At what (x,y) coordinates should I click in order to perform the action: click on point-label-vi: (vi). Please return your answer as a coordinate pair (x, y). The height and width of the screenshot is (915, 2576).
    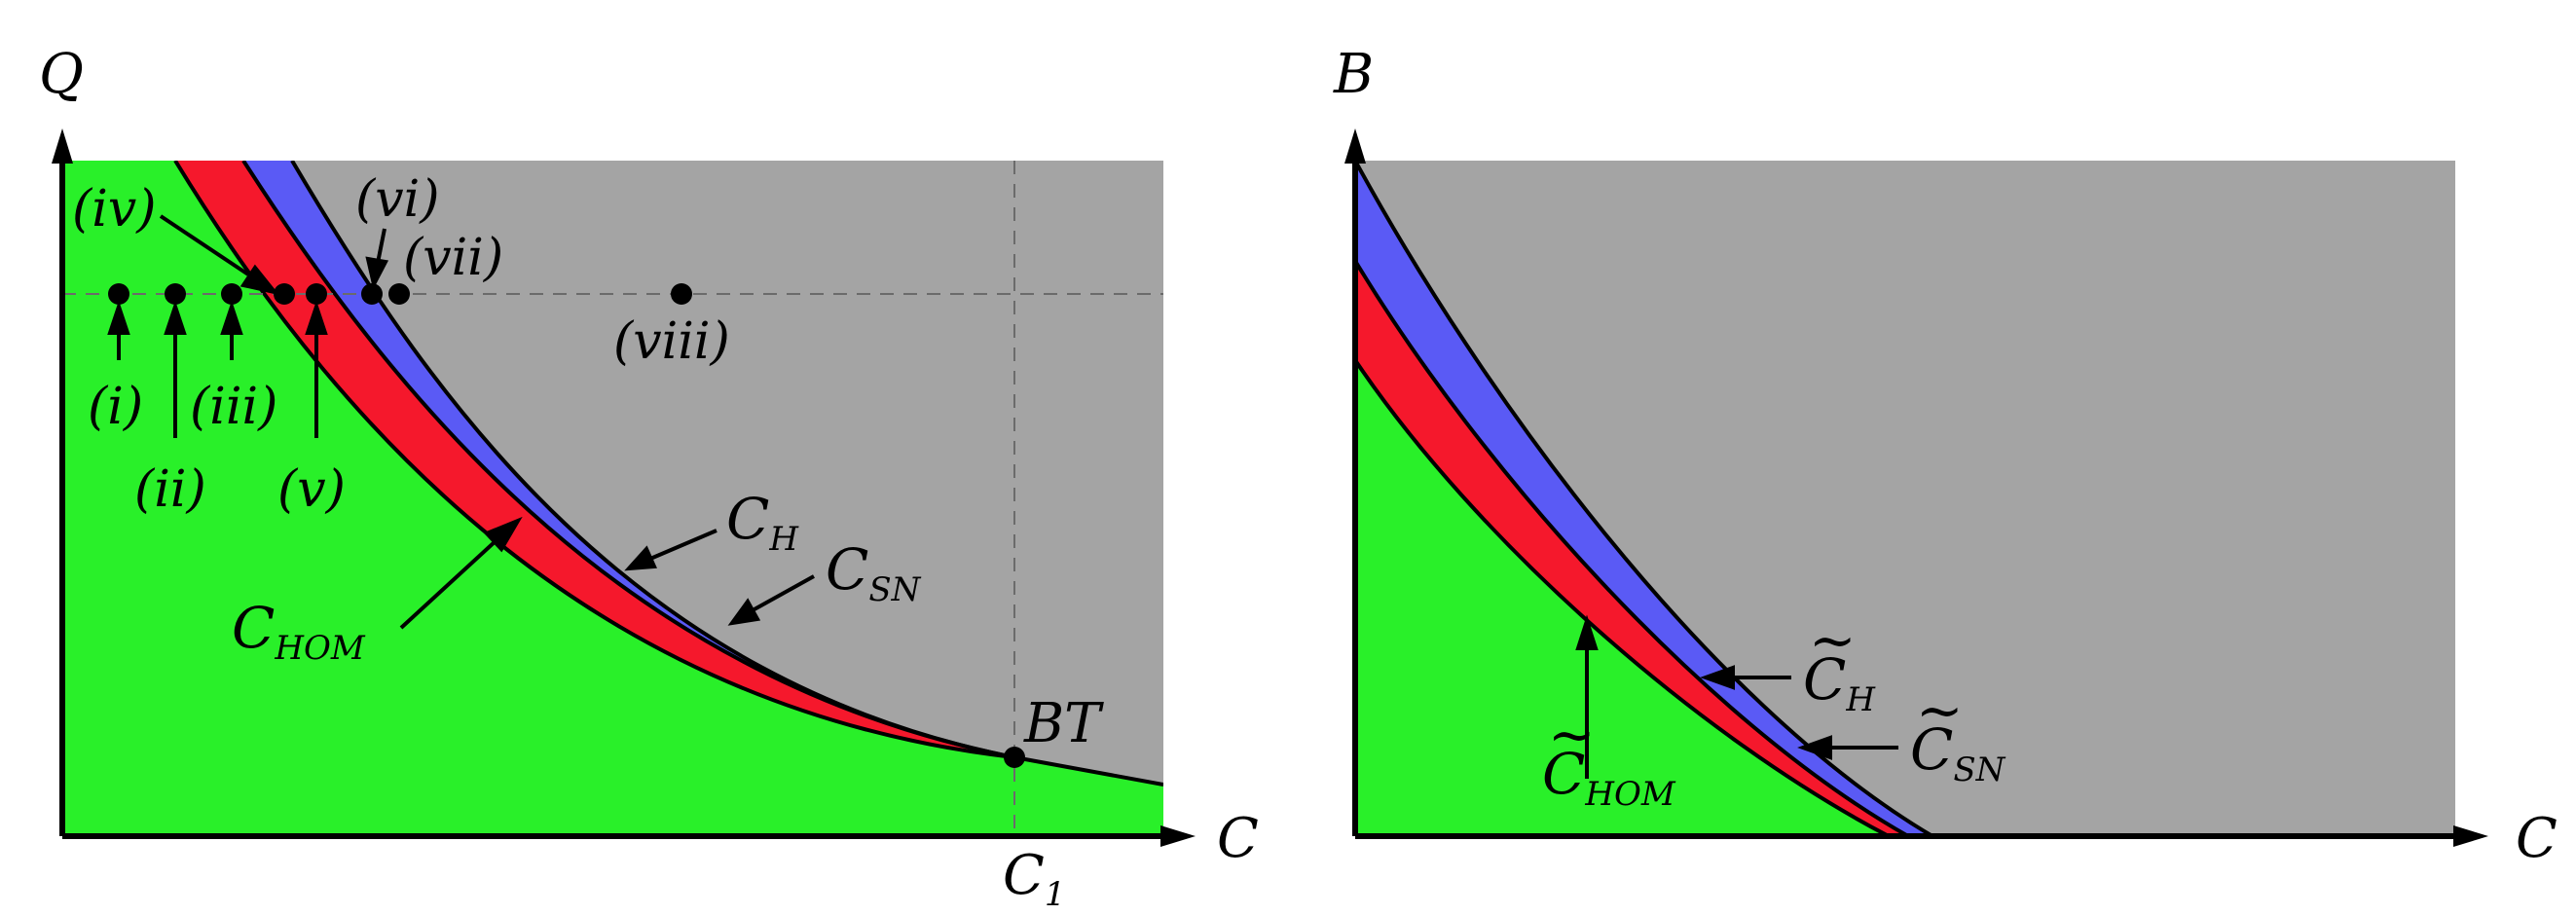
    Looking at the image, I should click on (397, 200).